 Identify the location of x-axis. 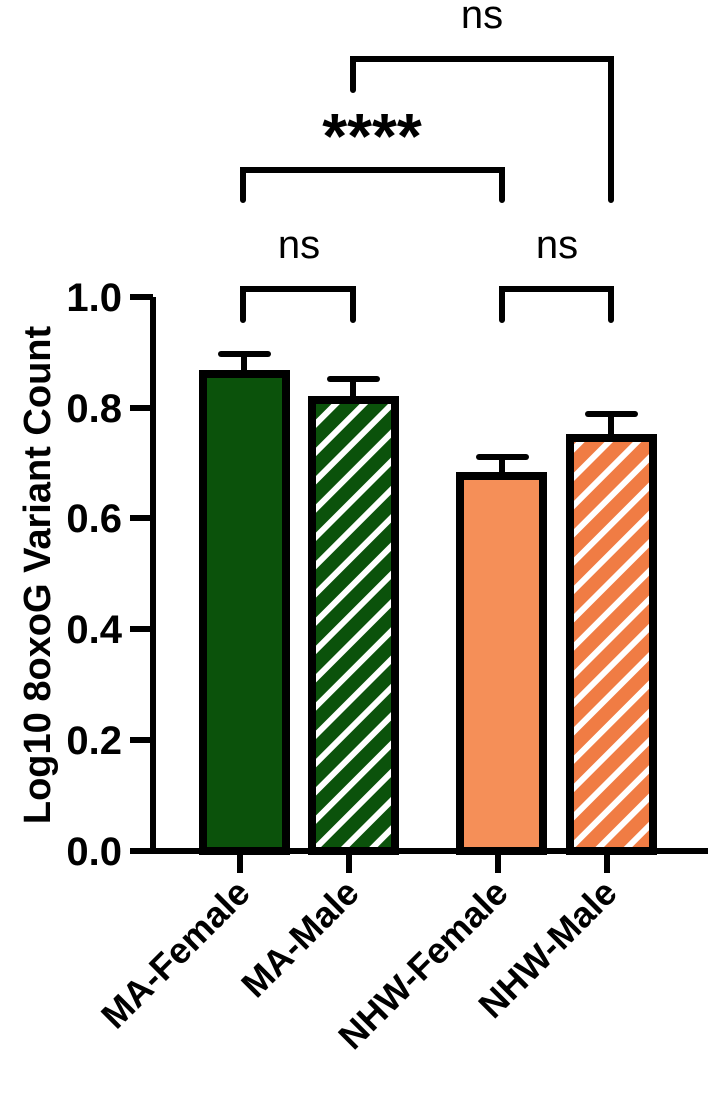
(429, 860).